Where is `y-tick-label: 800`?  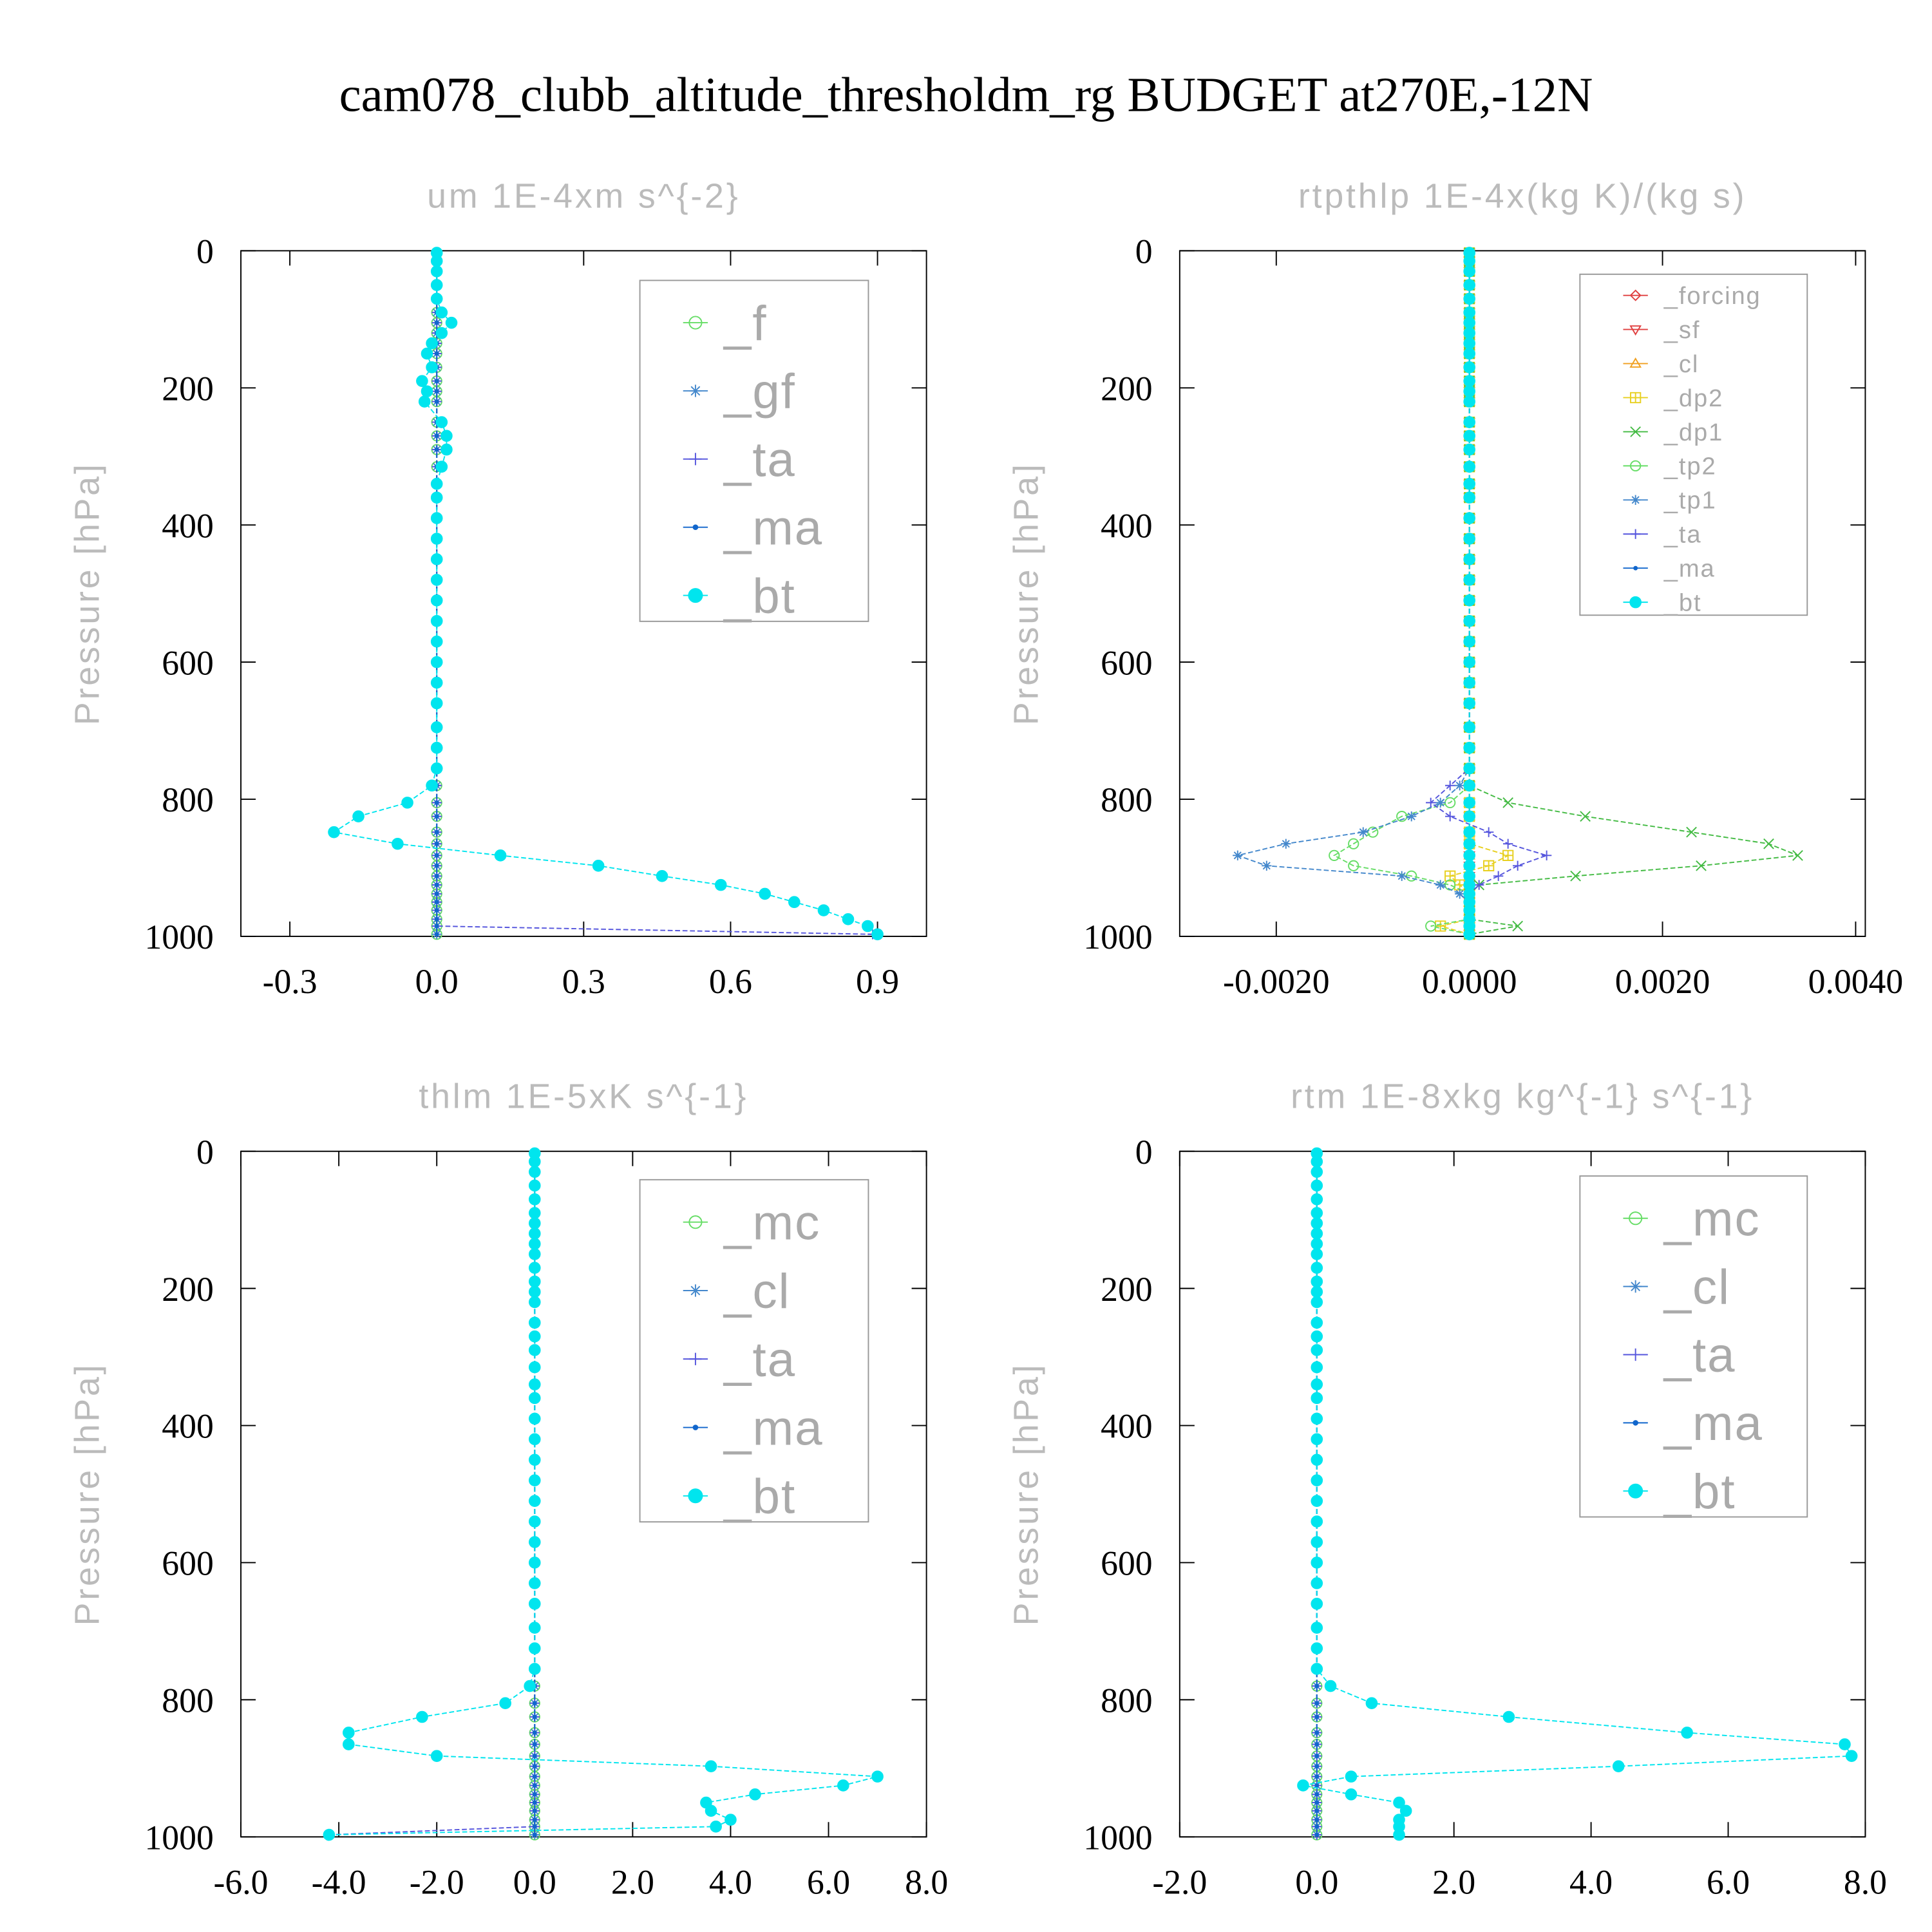
y-tick-label: 800 is located at coordinates (1127, 800).